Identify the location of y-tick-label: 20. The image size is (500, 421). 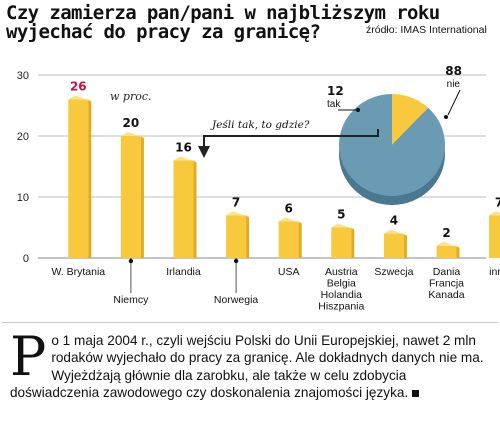
(23, 137).